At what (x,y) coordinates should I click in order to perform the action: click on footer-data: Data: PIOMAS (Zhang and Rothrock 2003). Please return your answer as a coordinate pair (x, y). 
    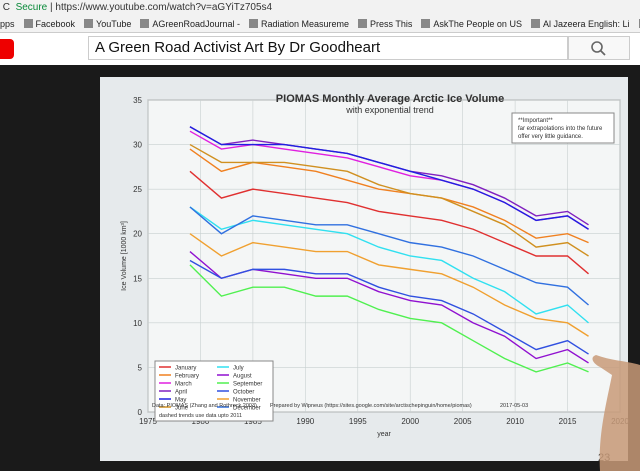
    Looking at the image, I should click on (204, 406).